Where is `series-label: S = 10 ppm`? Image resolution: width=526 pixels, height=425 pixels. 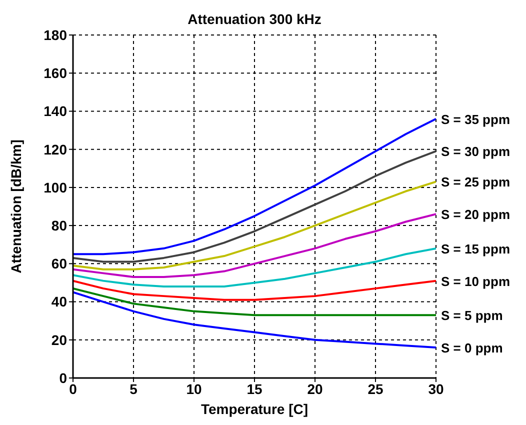 series-label: S = 10 ppm is located at coordinates (475, 281).